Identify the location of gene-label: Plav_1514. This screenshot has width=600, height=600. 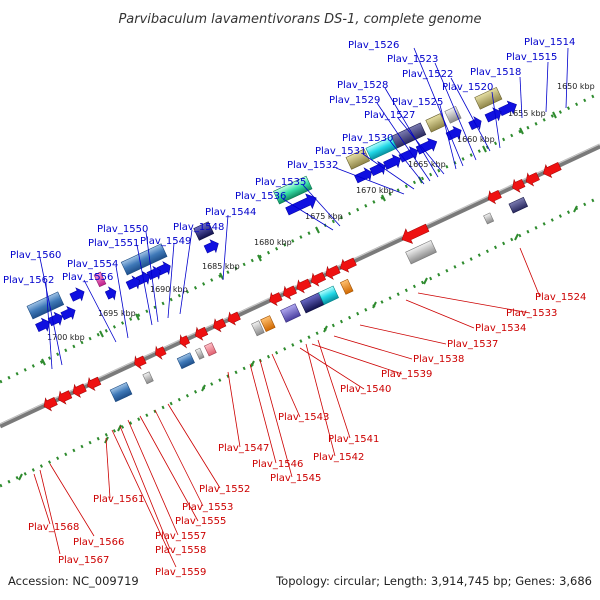
(549, 42).